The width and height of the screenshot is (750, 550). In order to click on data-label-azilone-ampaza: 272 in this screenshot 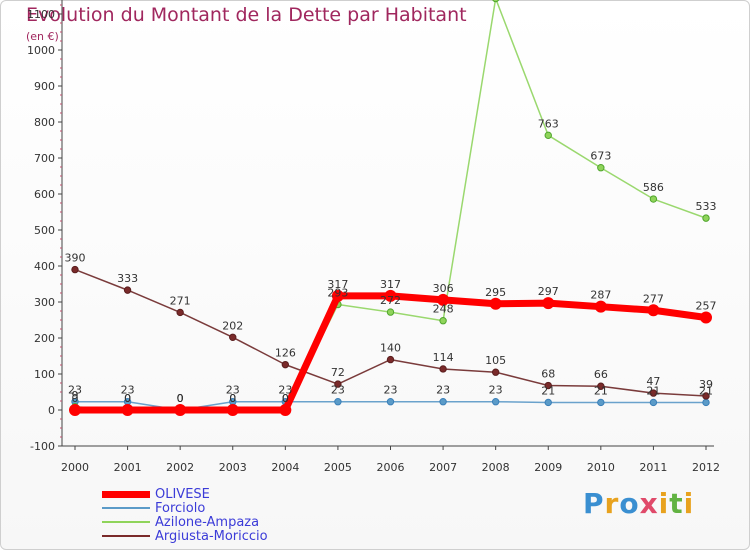, I will do `click(390, 300)`.